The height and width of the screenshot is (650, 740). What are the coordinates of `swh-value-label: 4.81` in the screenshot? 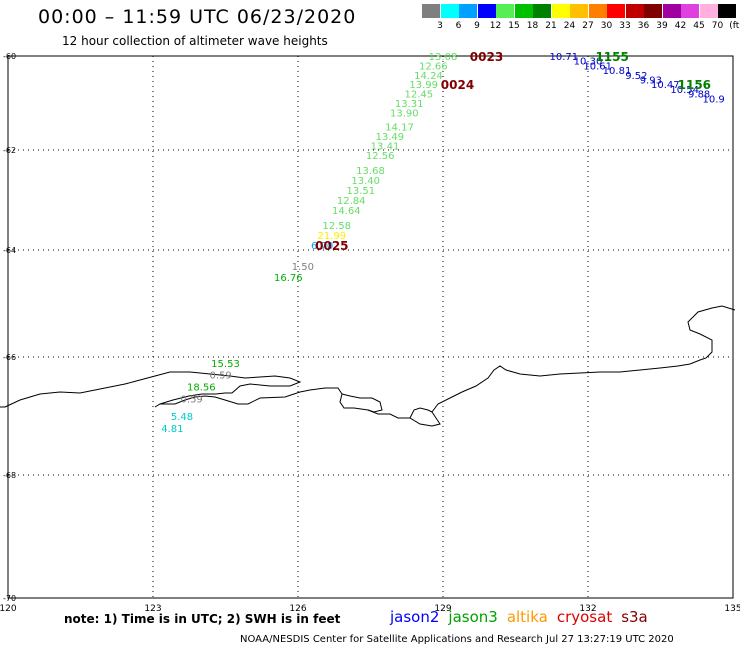 It's located at (172, 429).